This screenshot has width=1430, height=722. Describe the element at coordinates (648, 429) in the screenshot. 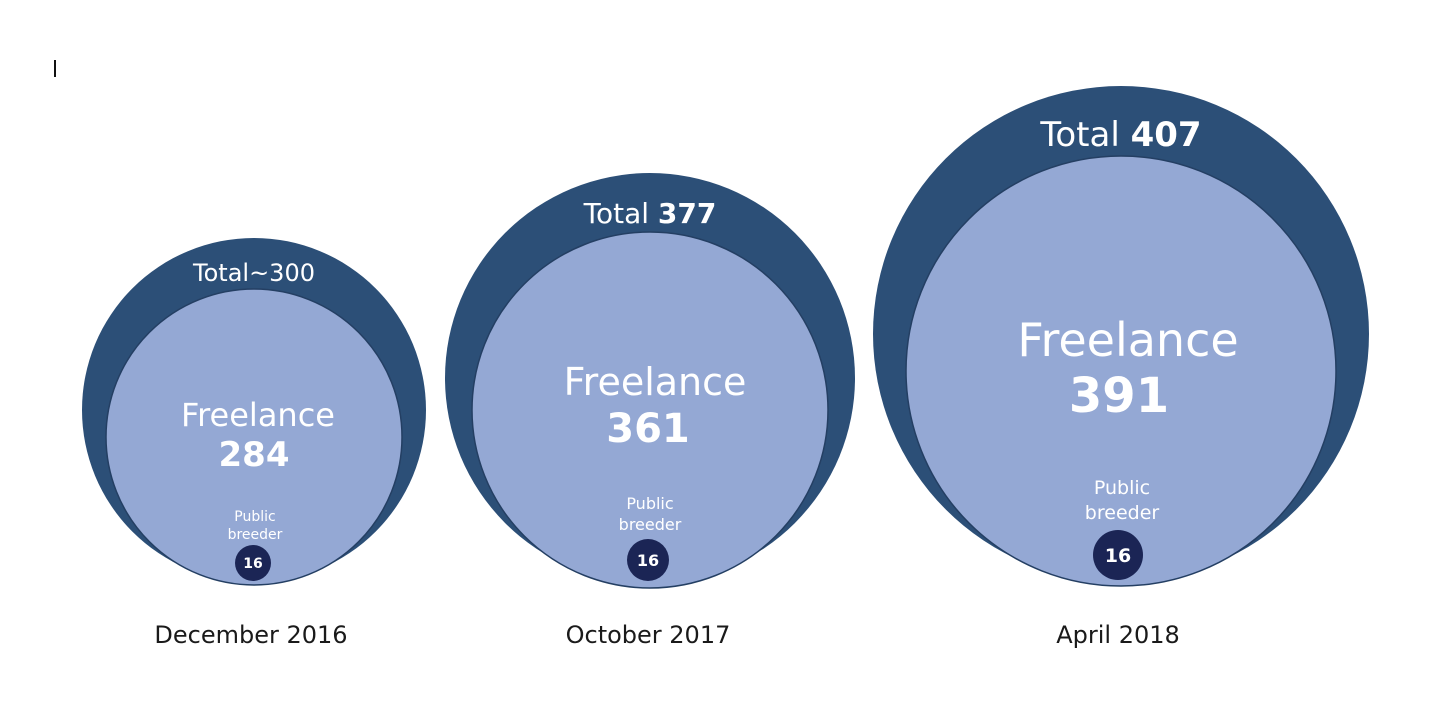

I see `freelance-value: 361` at that location.